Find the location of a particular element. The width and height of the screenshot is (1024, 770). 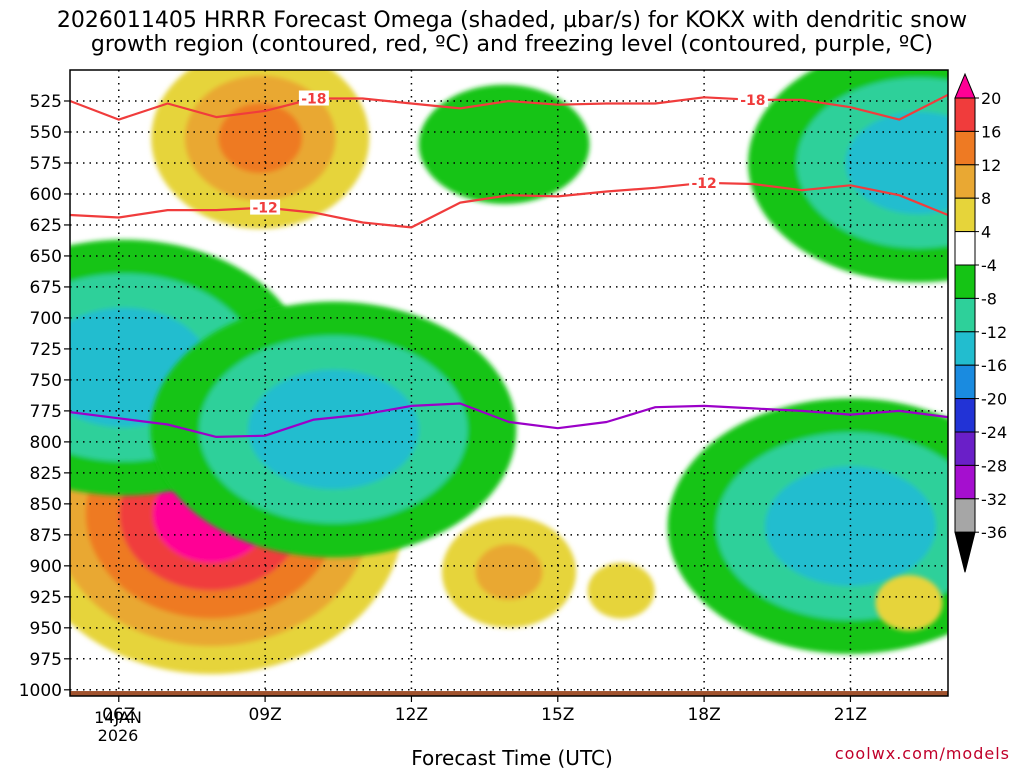

y-tick-label-575: 575 is located at coordinates (46, 164).